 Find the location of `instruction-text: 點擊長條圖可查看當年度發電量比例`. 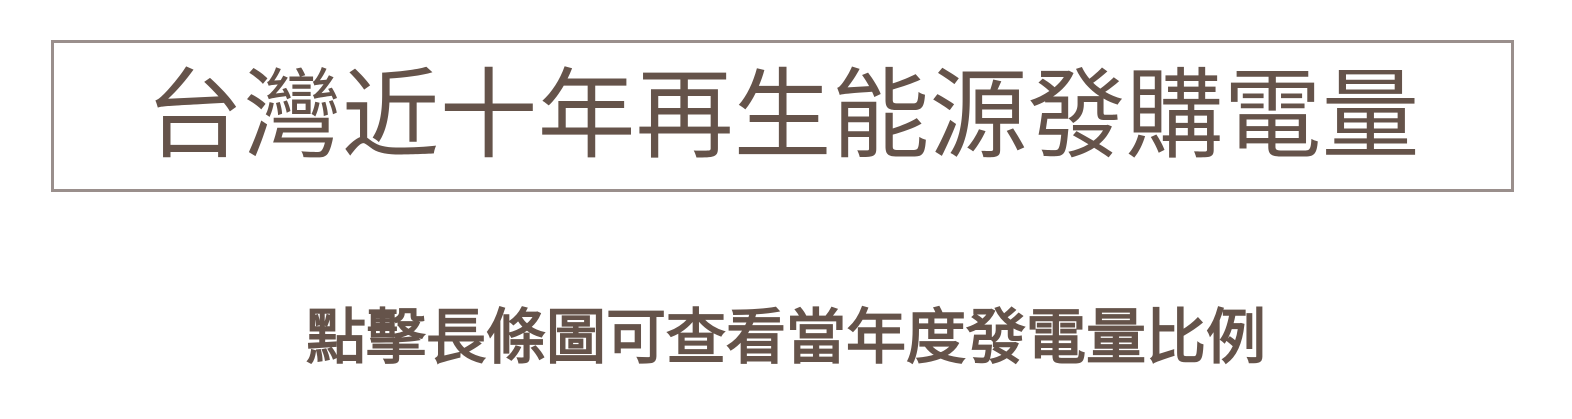

instruction-text: 點擊長條圖可查看當年度發電量比例 is located at coordinates (786, 338).